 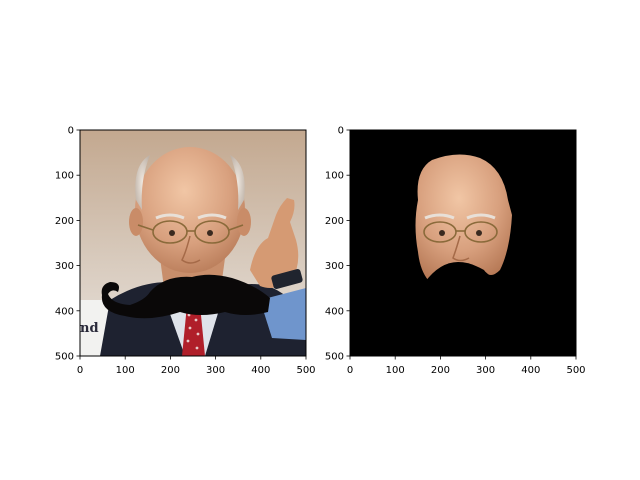 I want to click on left-ytick-label: 400, so click(x=64, y=311).